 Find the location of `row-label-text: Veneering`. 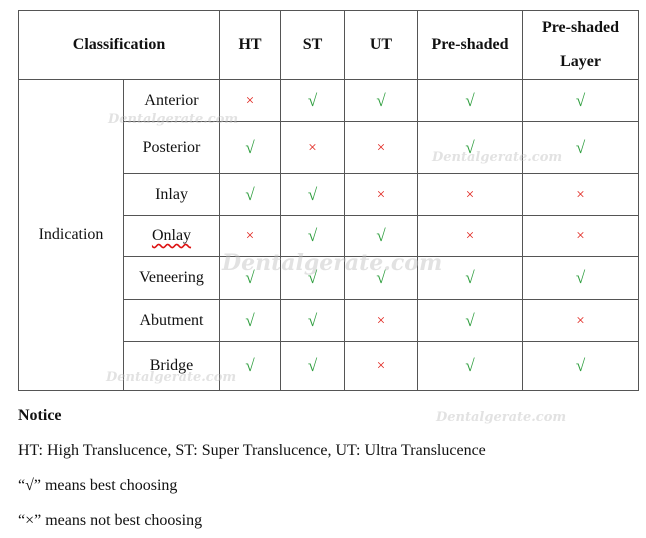

row-label-text: Veneering is located at coordinates (171, 277).